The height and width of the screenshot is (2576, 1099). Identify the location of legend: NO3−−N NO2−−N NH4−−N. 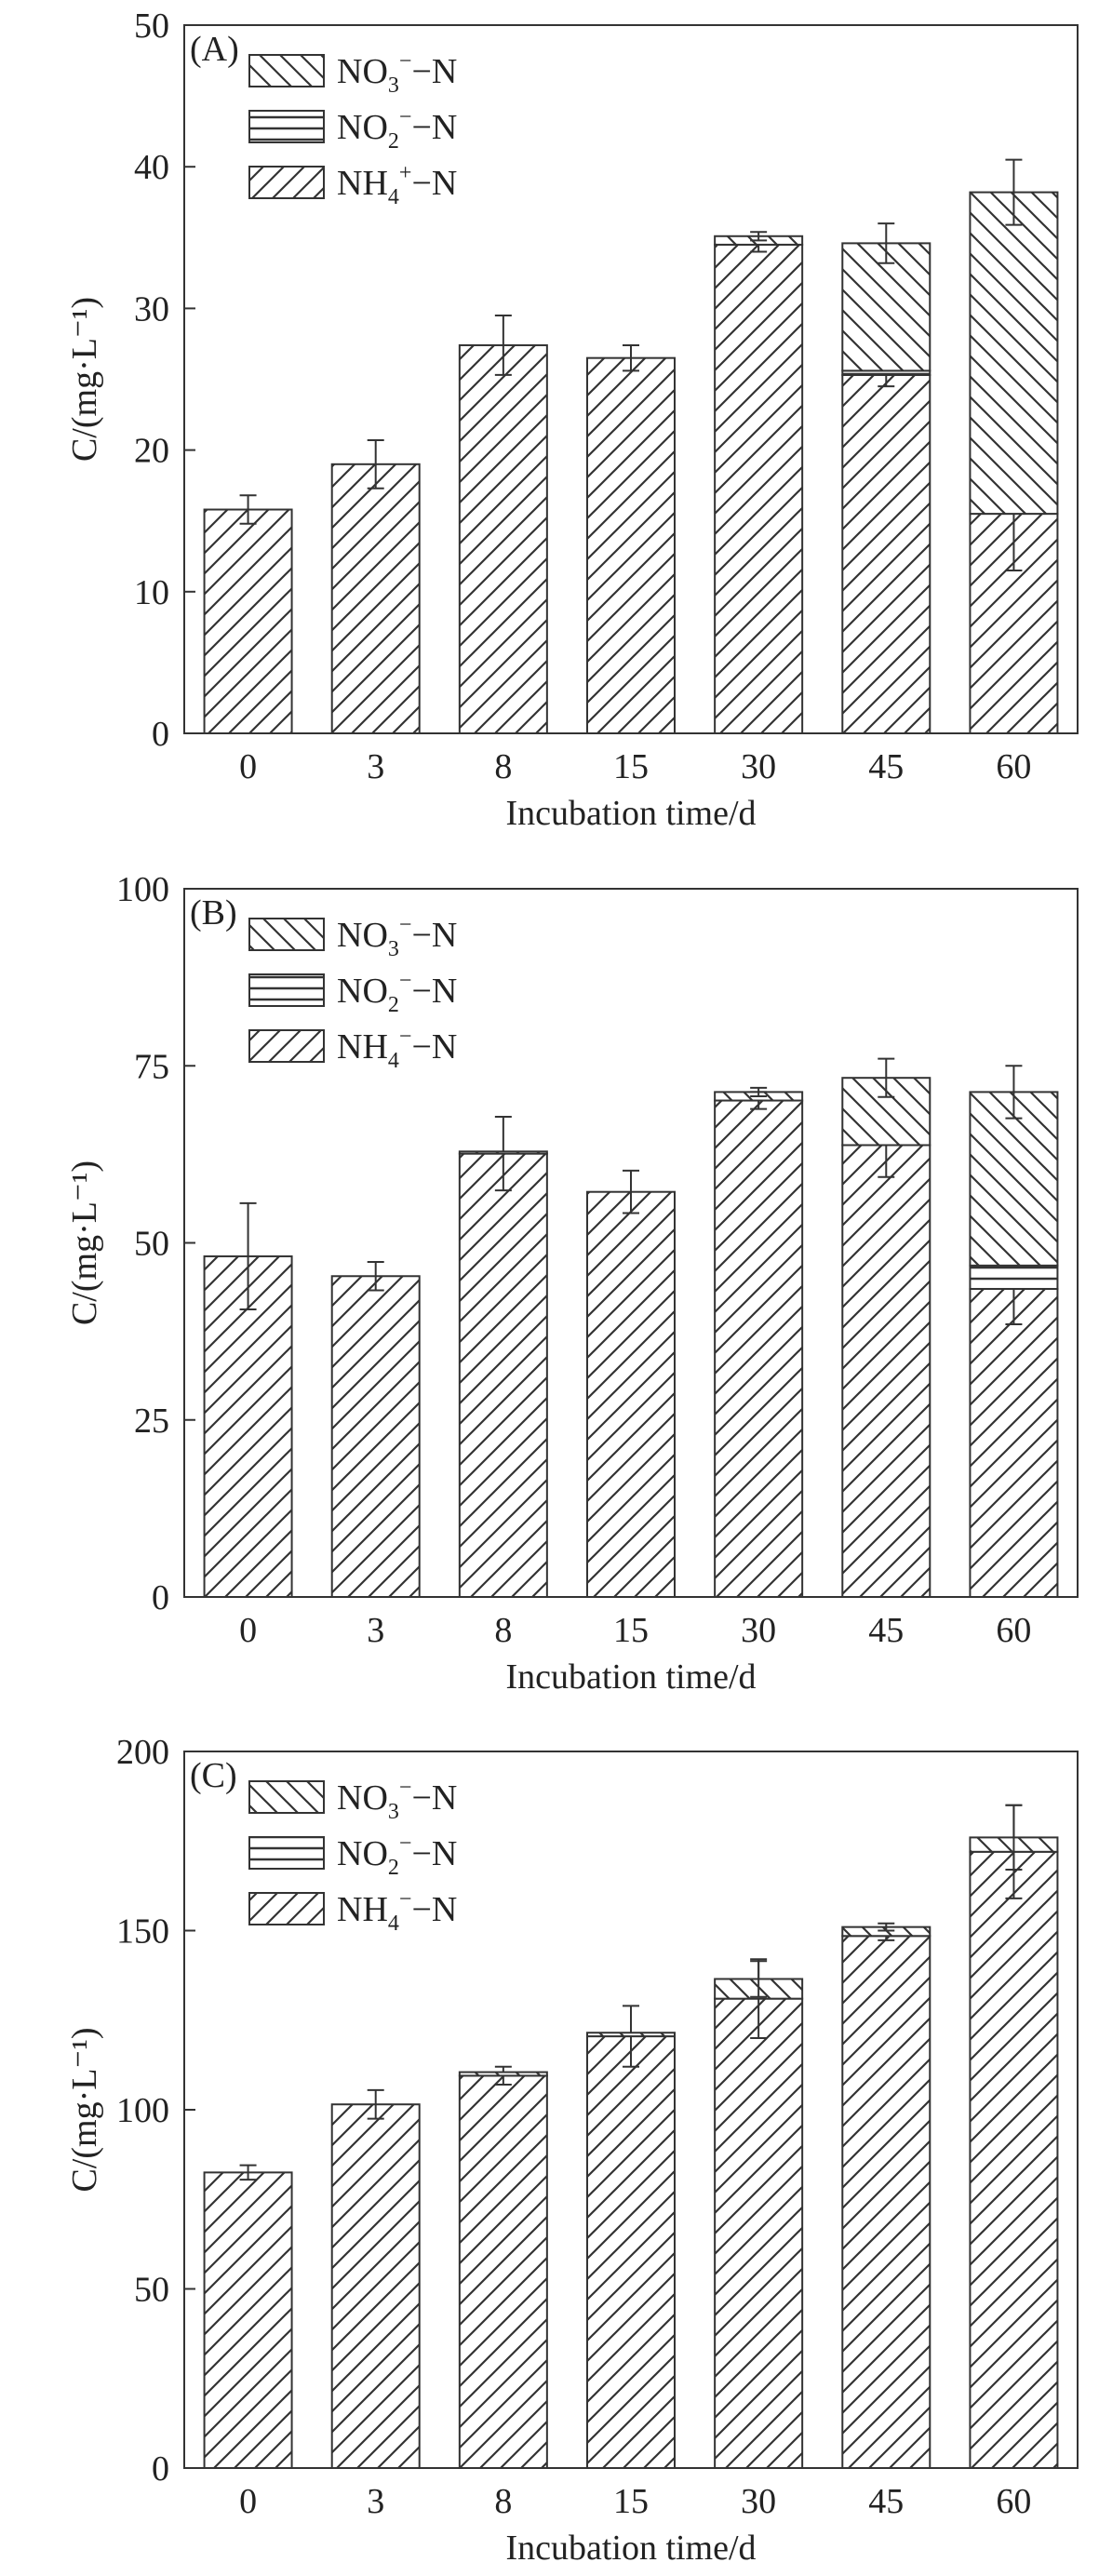
(352, 1856).